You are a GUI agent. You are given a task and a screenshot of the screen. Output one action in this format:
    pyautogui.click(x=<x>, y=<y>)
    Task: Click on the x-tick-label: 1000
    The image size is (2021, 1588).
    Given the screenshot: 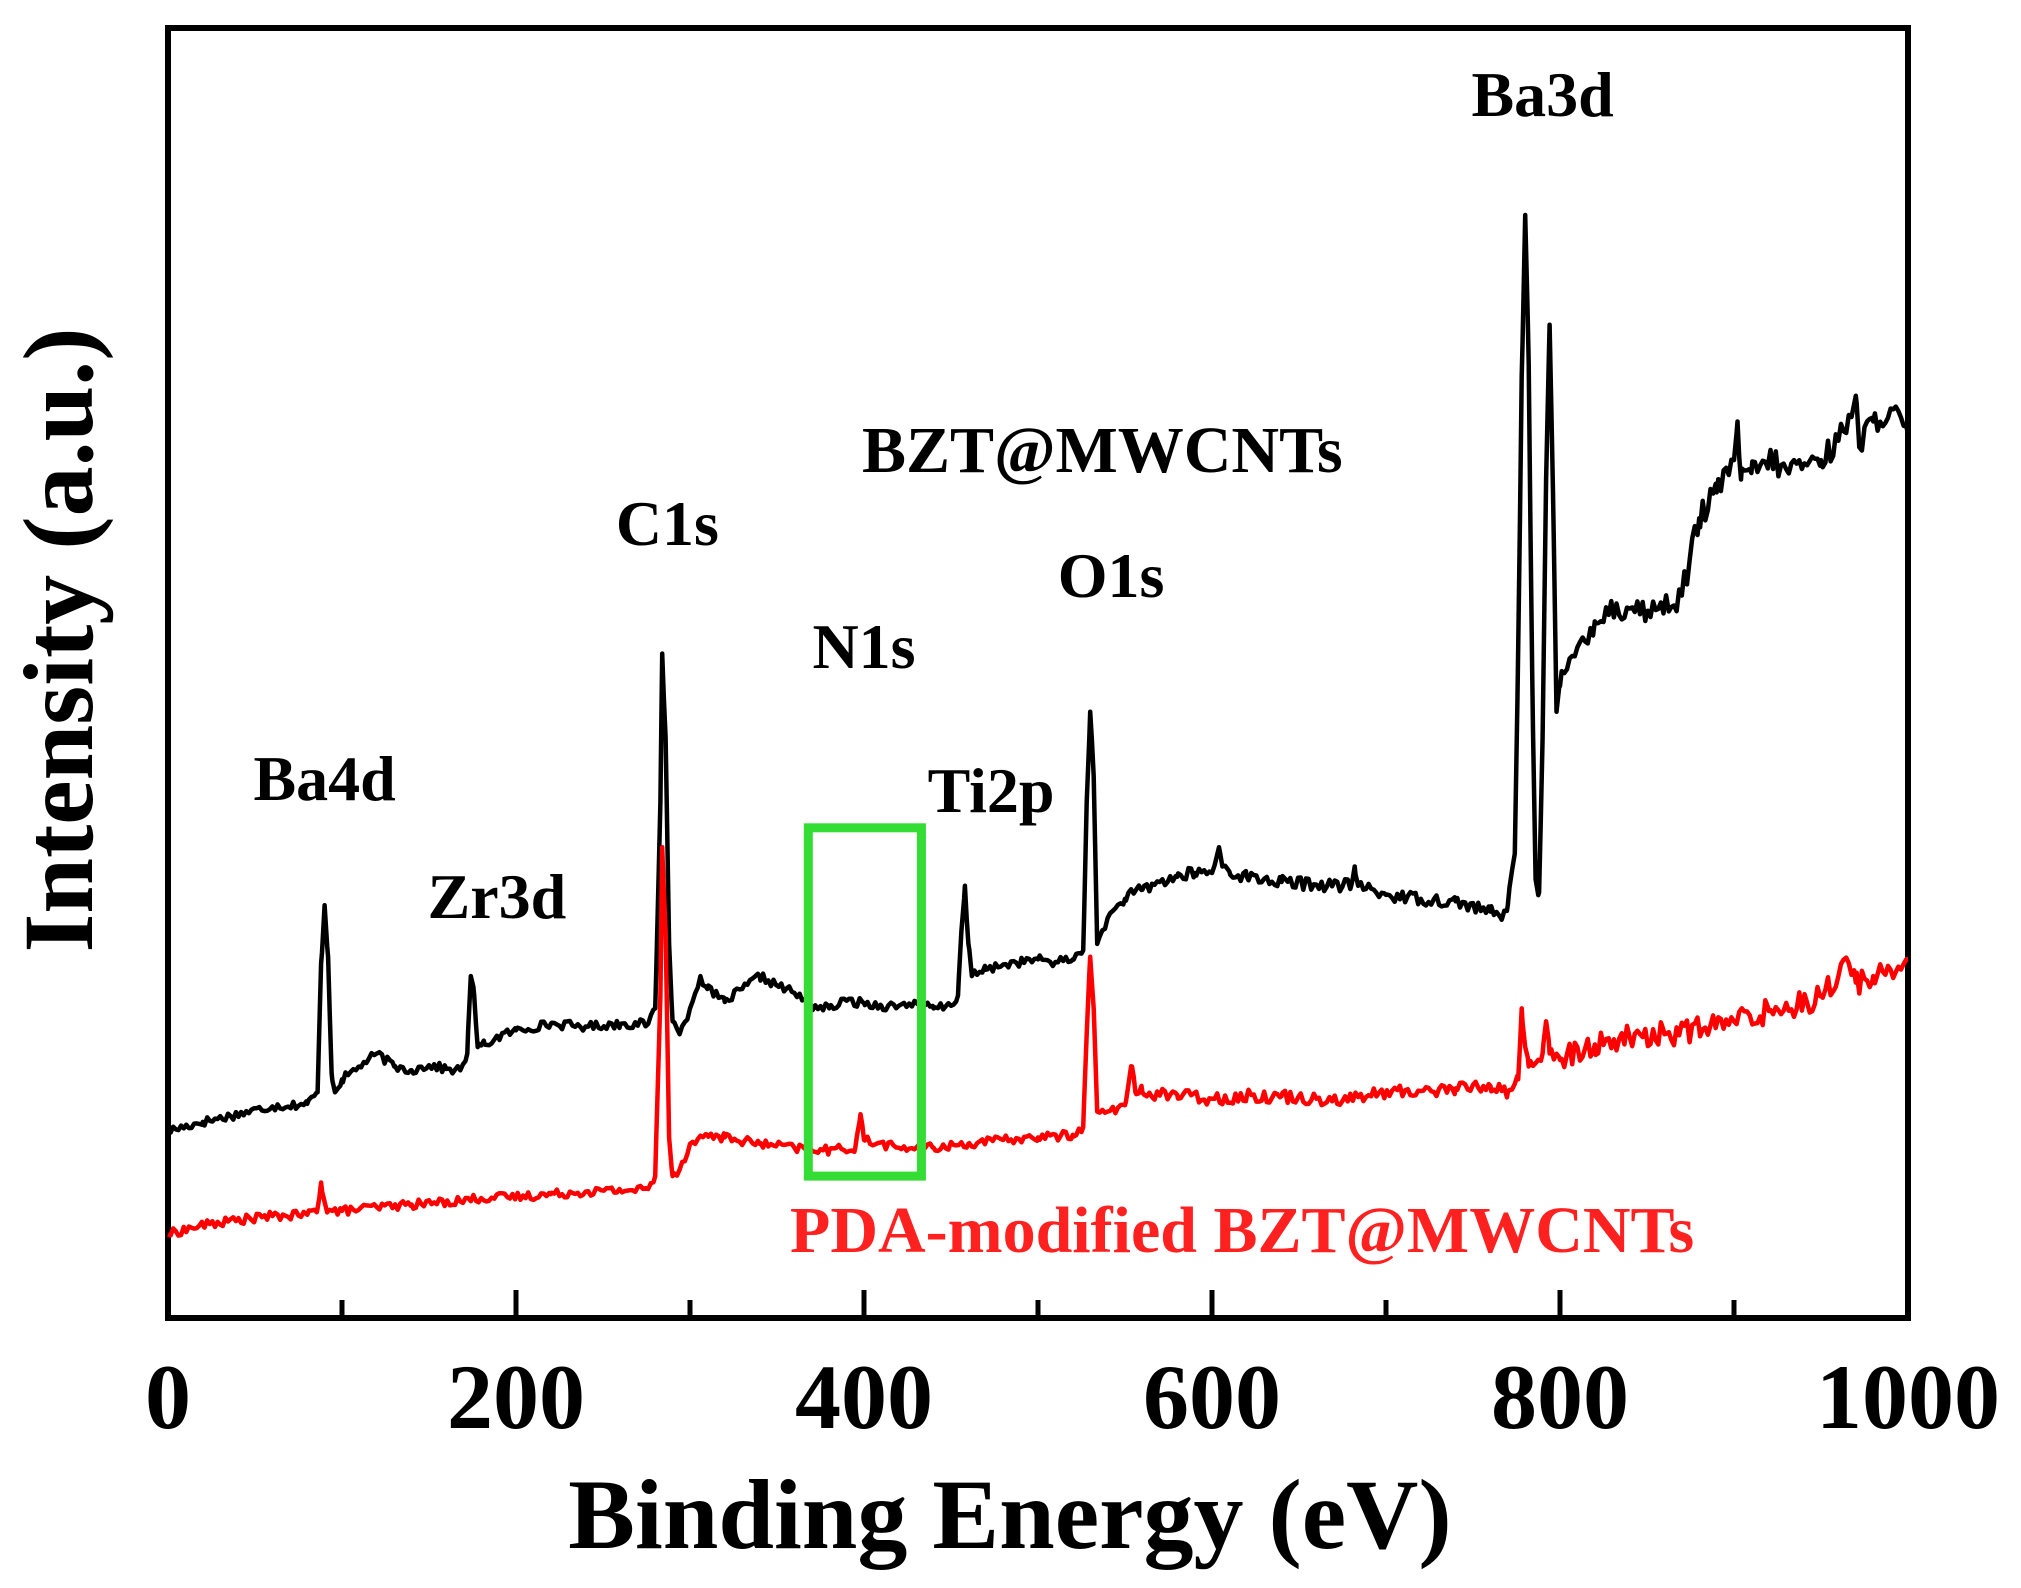 What is the action you would take?
    pyautogui.click(x=1908, y=1397)
    